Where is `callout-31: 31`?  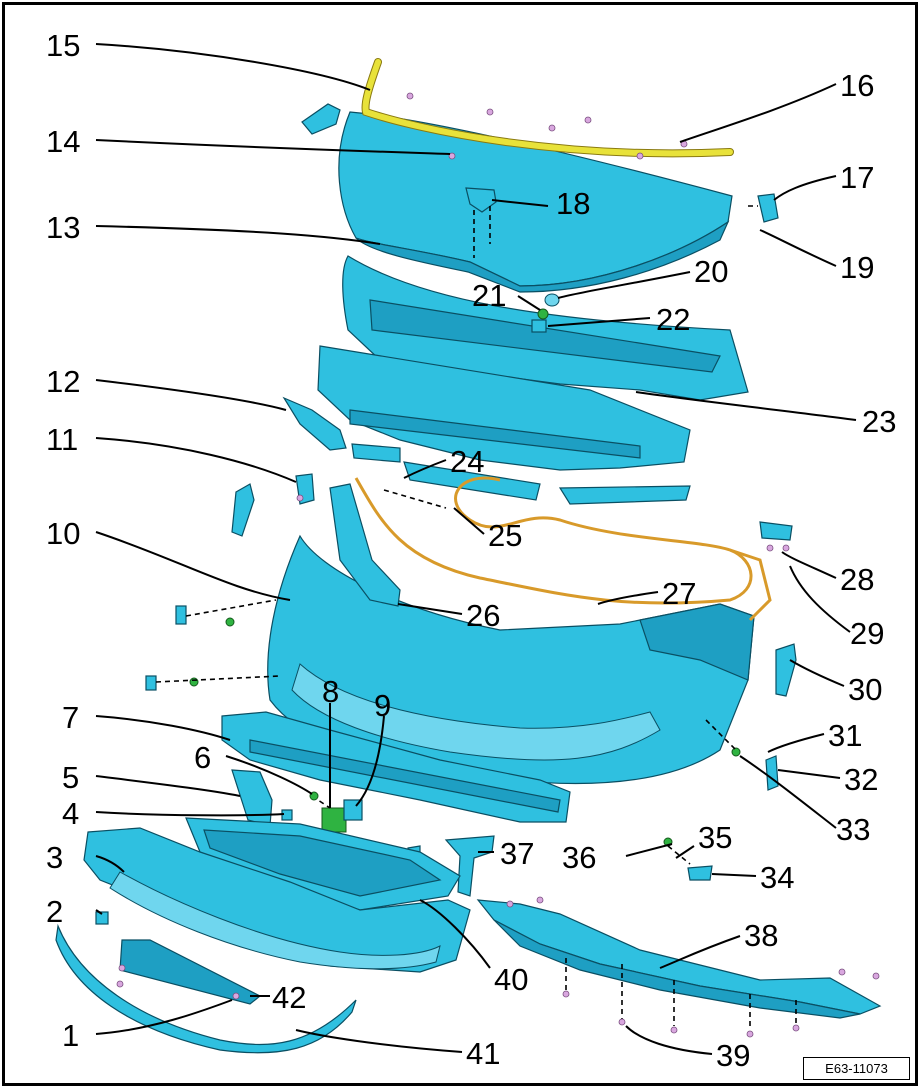
callout-31: 31 is located at coordinates (845, 735).